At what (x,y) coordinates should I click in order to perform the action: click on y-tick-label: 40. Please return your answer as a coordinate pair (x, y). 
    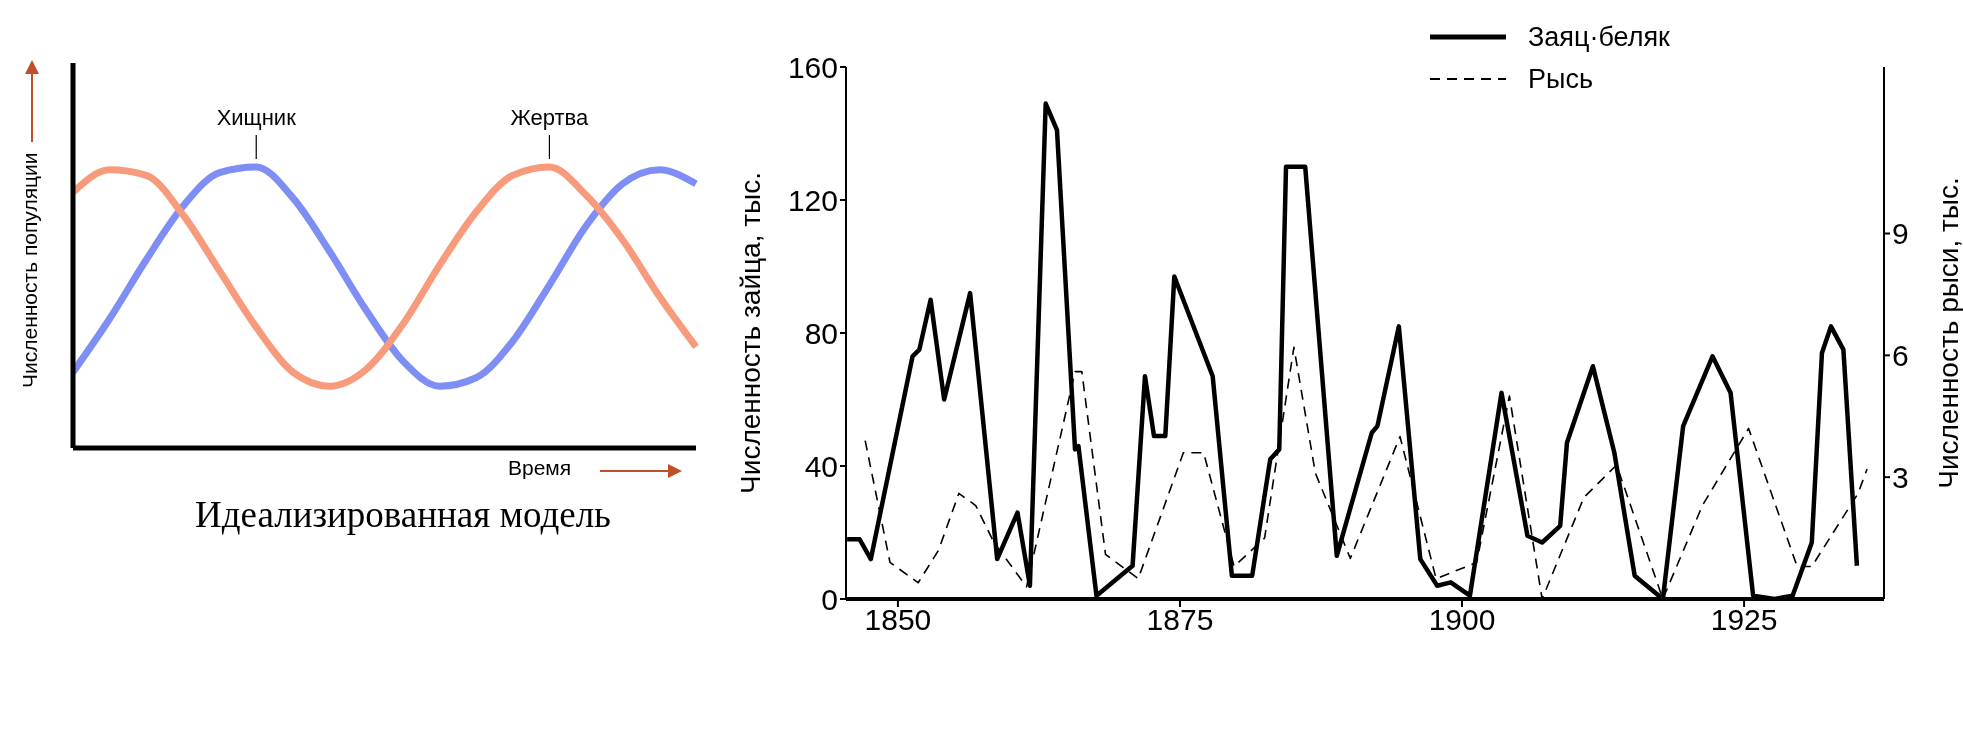
    Looking at the image, I should click on (821, 466).